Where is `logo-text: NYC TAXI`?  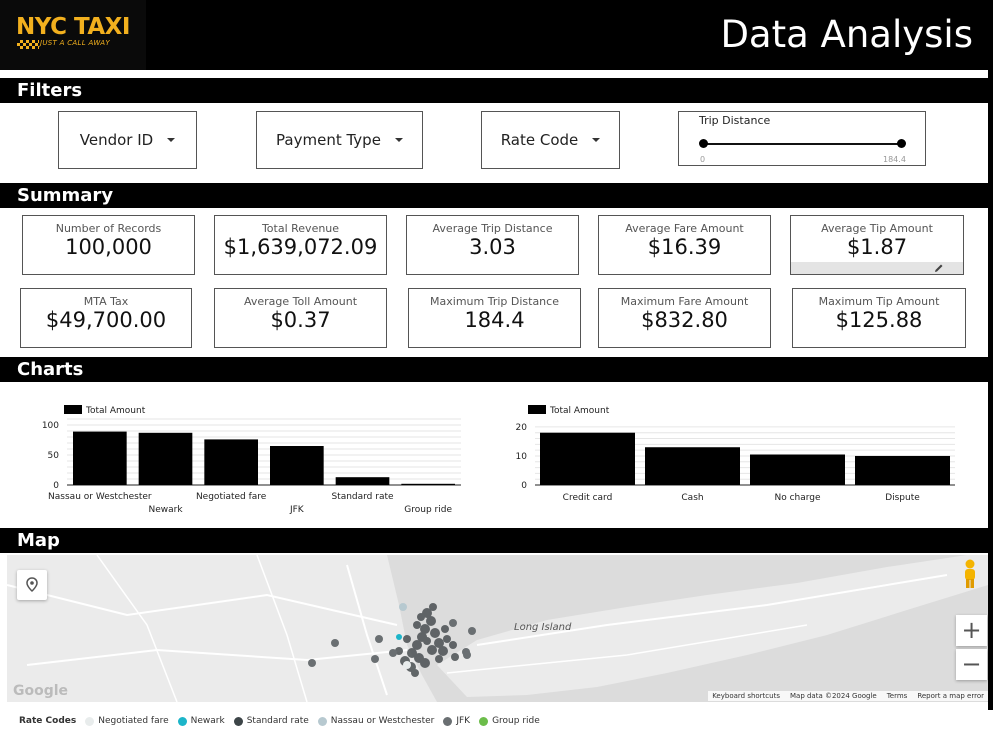 logo-text: NYC TAXI is located at coordinates (73, 27).